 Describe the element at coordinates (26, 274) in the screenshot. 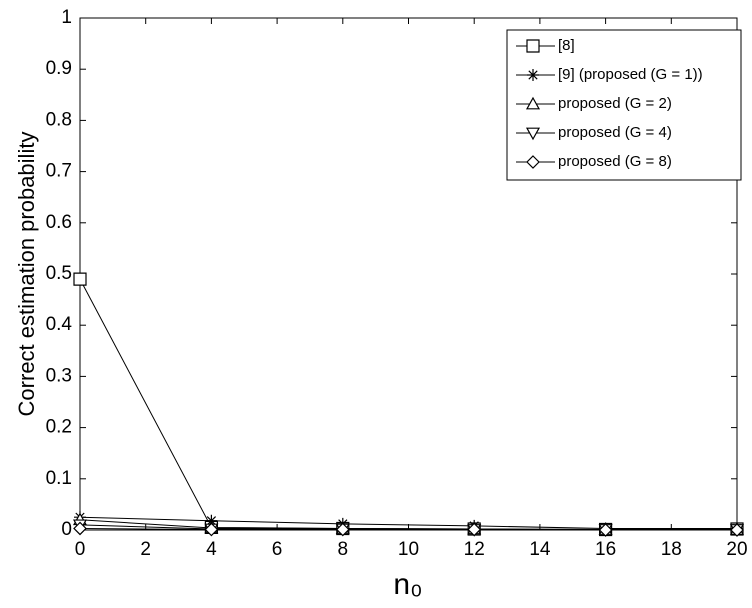

I see `y-axis-label: Correct estimation probability` at that location.